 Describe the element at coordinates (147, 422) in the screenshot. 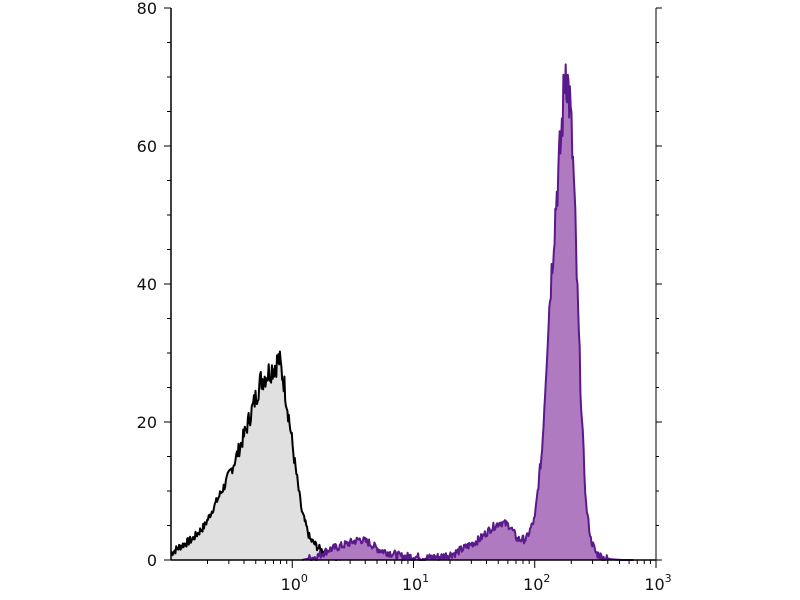

I see `y-tick-label: 20` at that location.